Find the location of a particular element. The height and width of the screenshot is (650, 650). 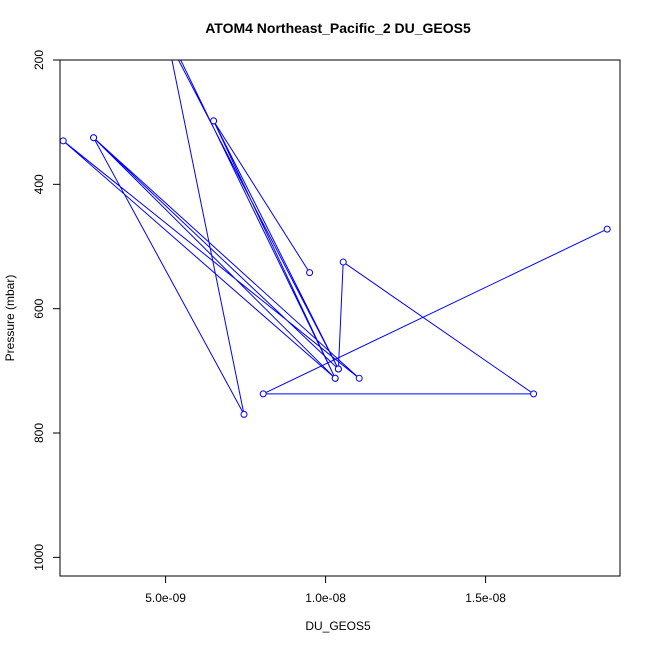

y-tick-label-1: 400 is located at coordinates (39, 184).